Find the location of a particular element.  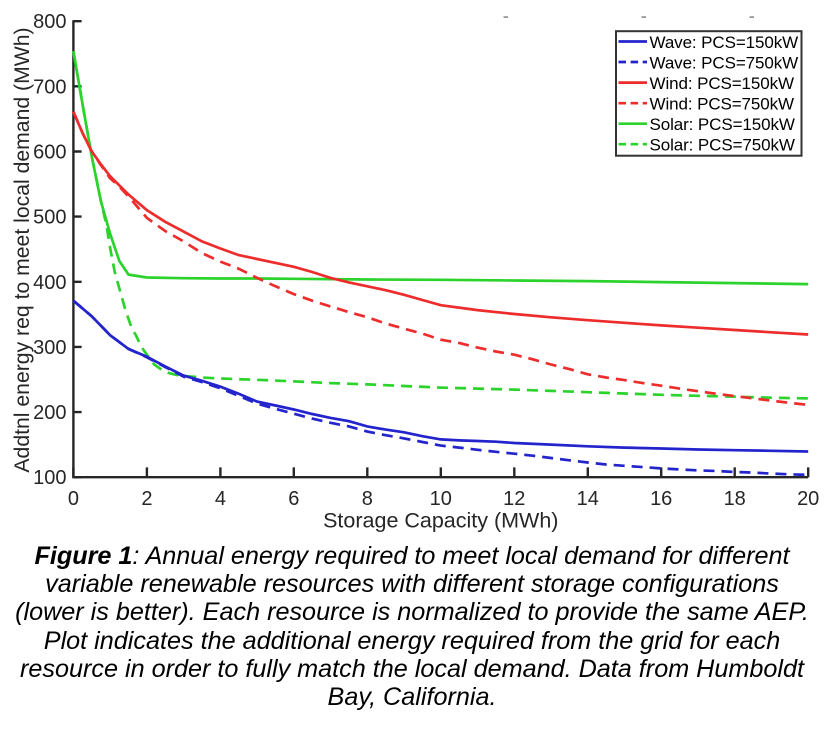

svg-text: 18 is located at coordinates (735, 499).